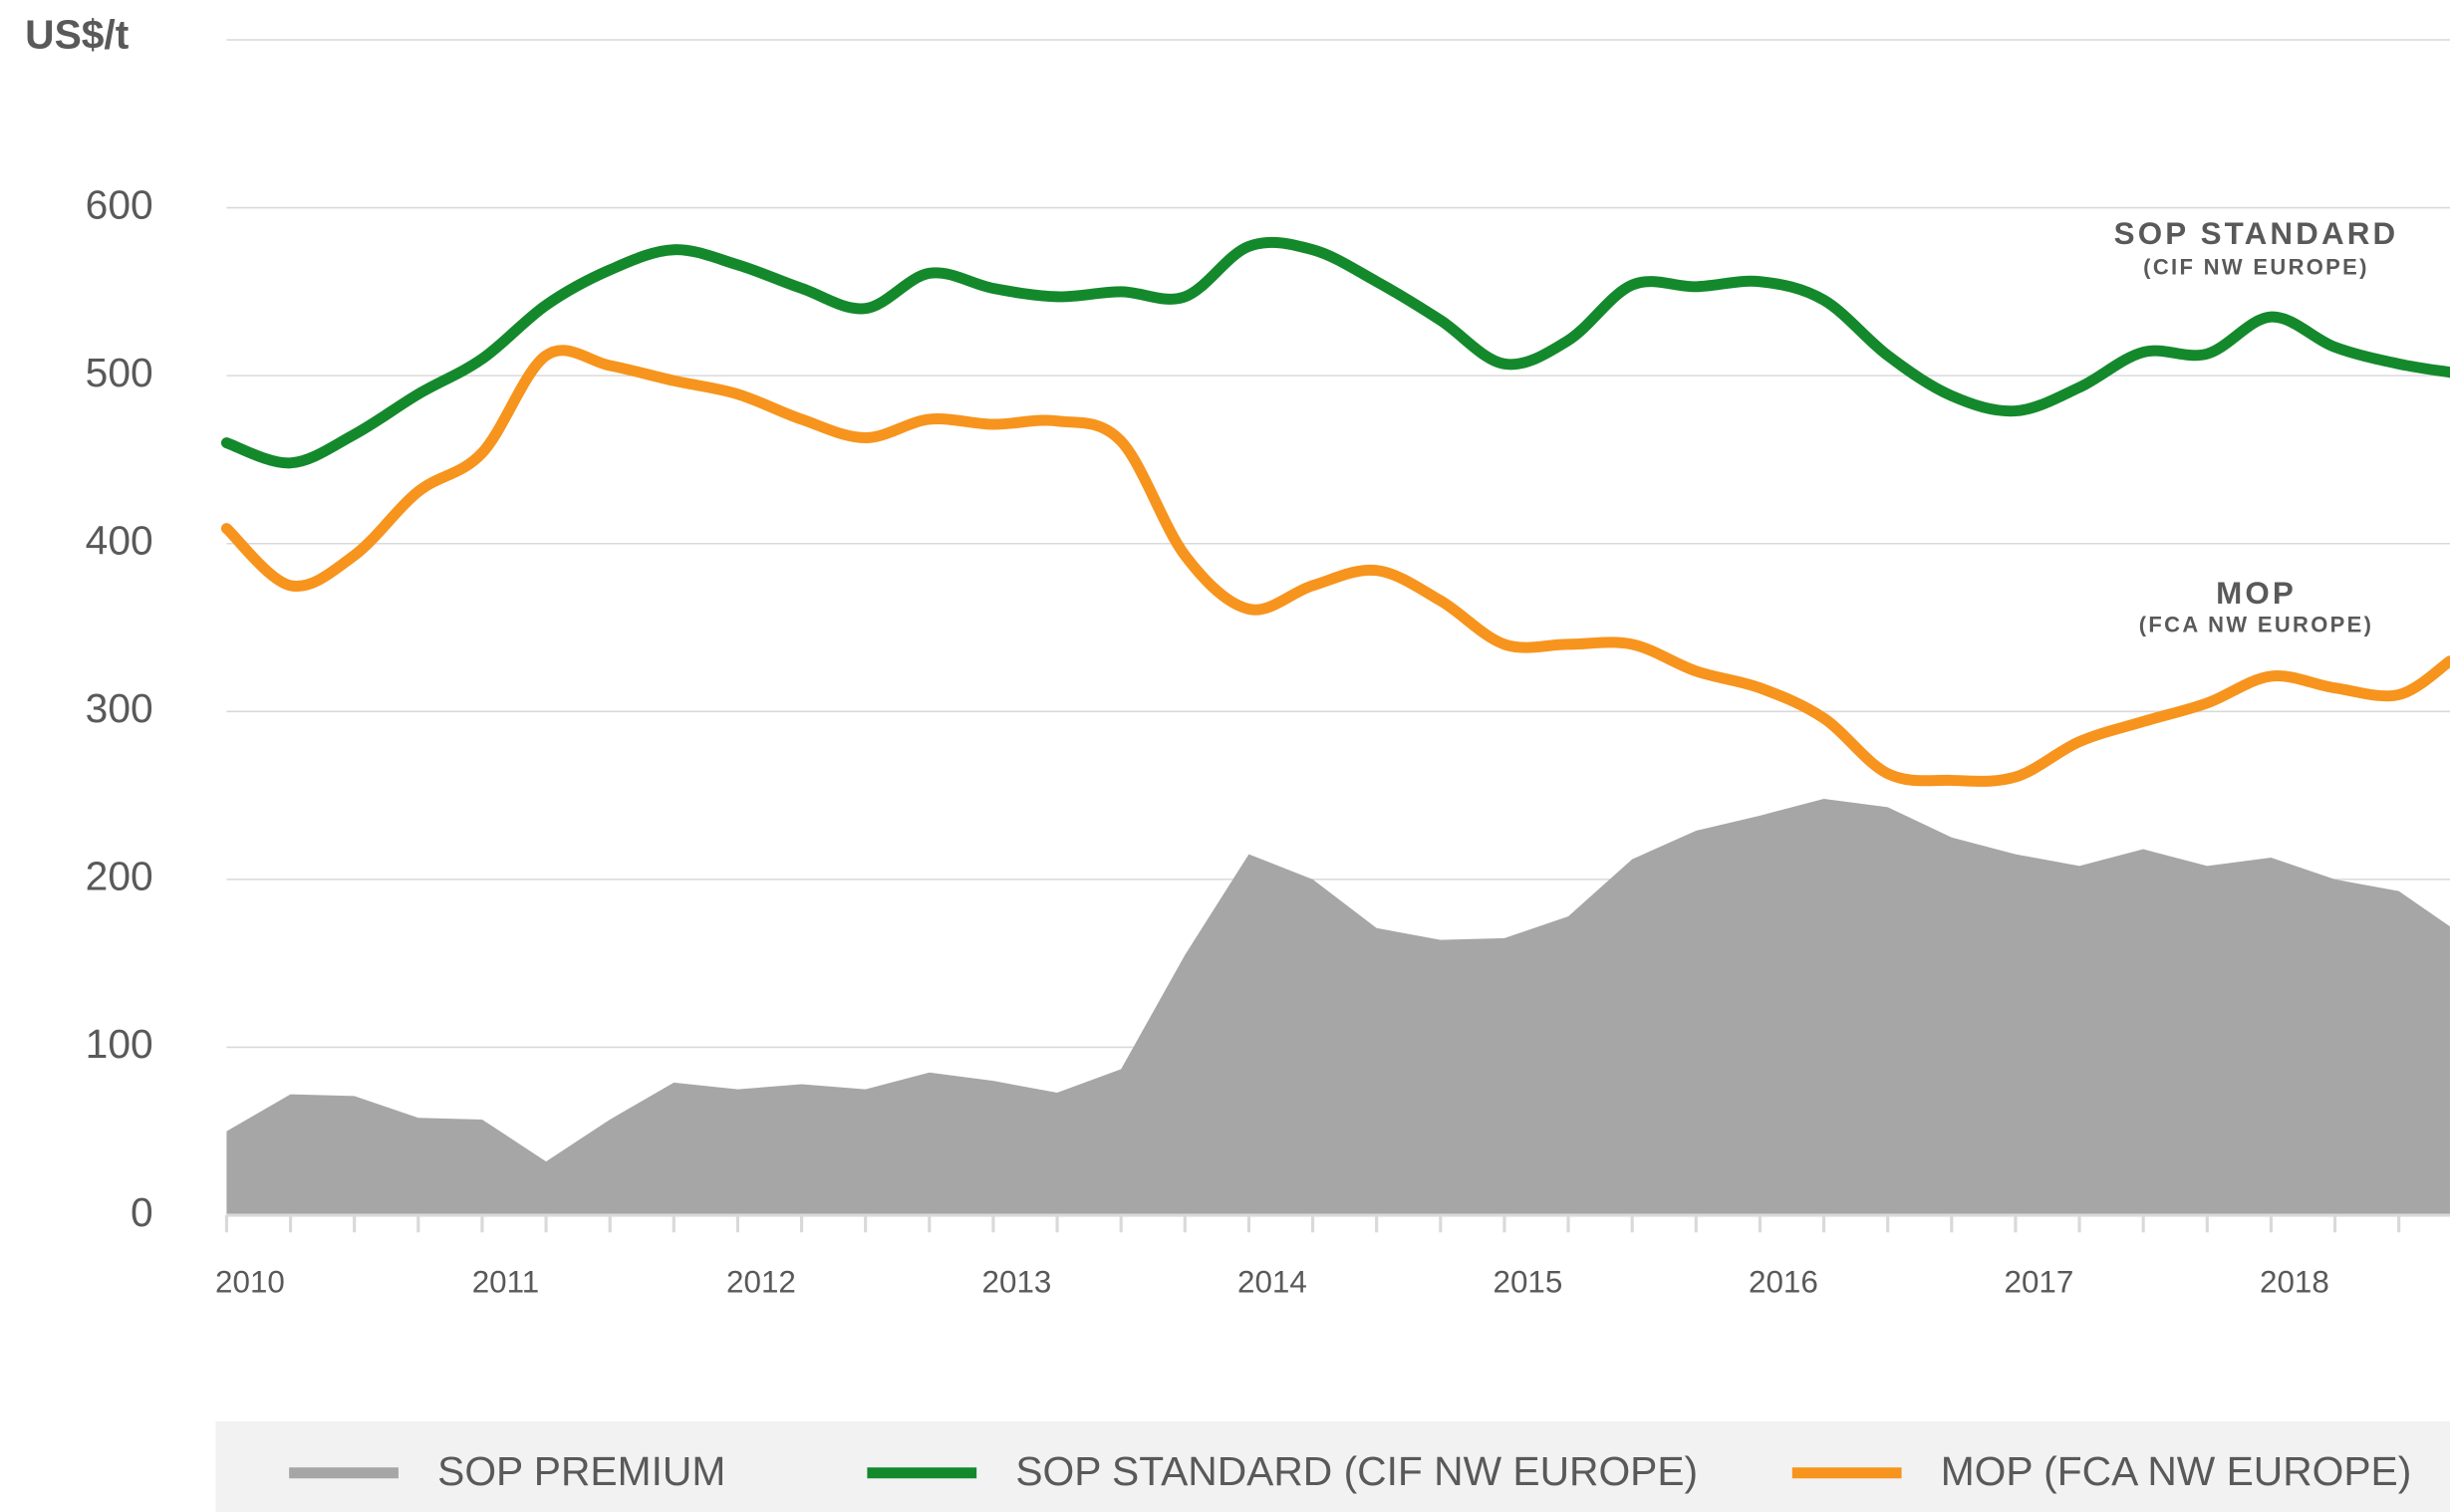 The image size is (2450, 1512). What do you see at coordinates (2039, 1281) in the screenshot?
I see `x-tick-label: 2017` at bounding box center [2039, 1281].